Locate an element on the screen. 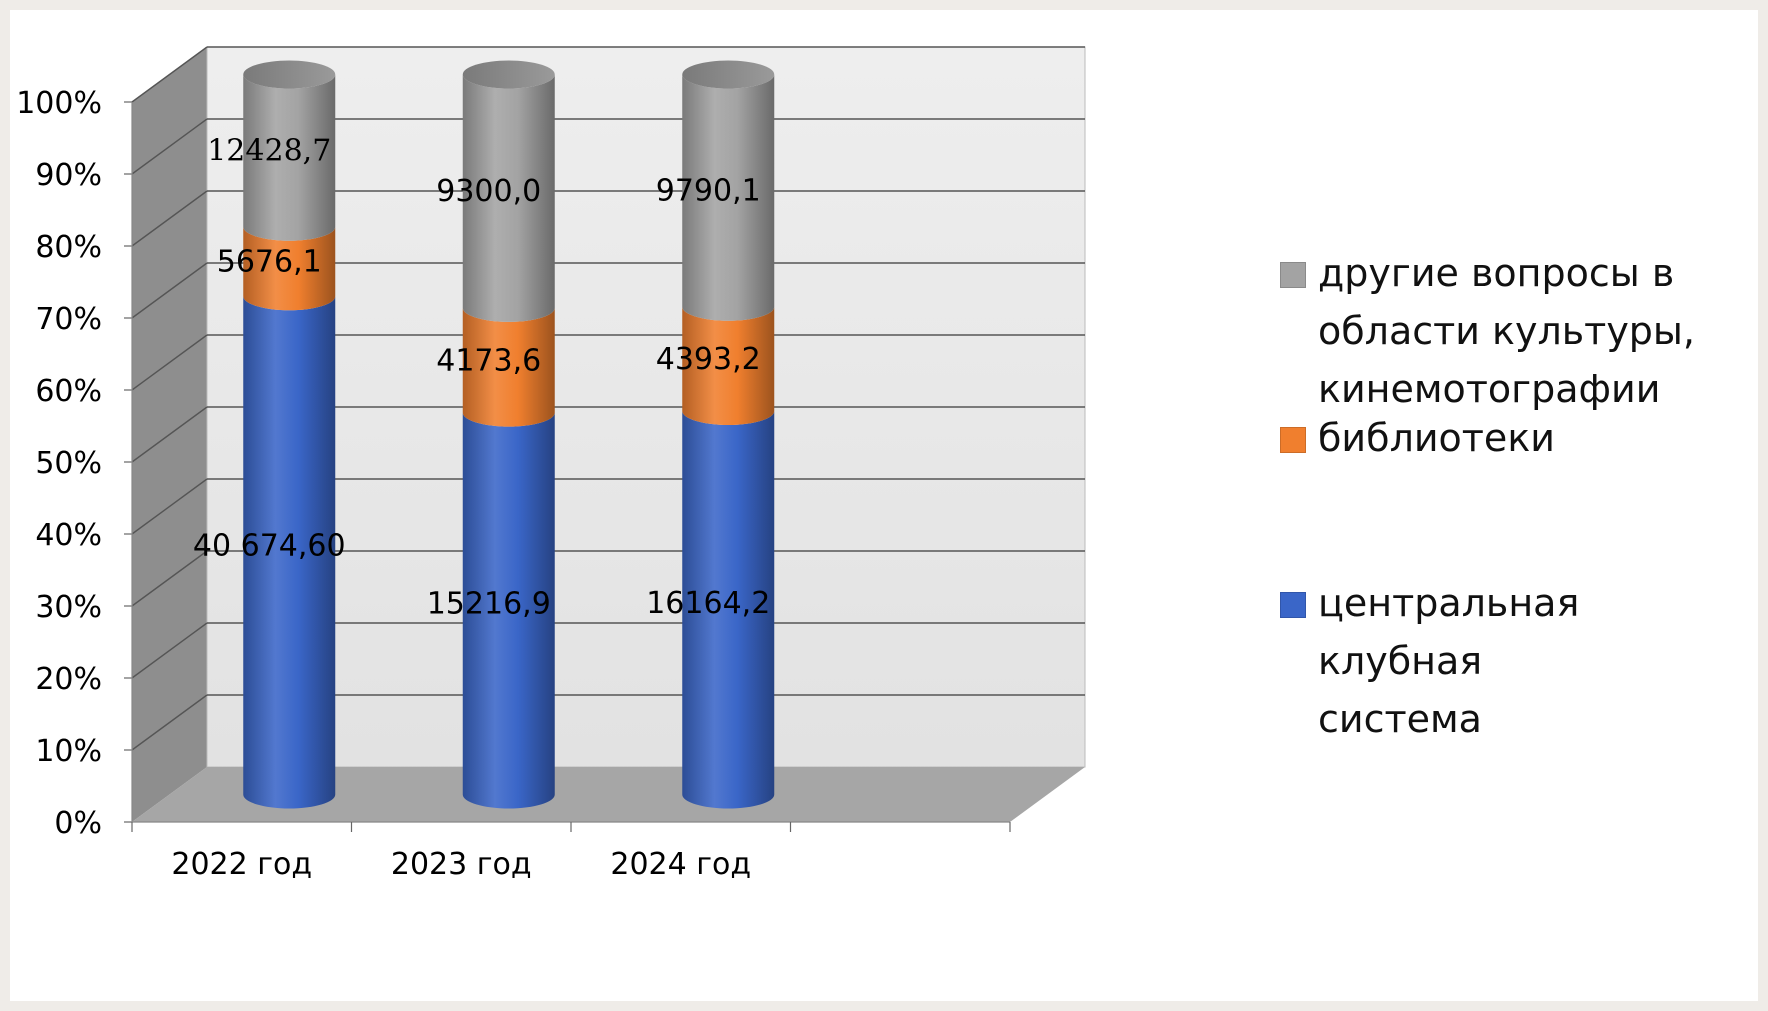 This screenshot has height=1011, width=1768. x-tick-label: 2023 год is located at coordinates (461, 864).